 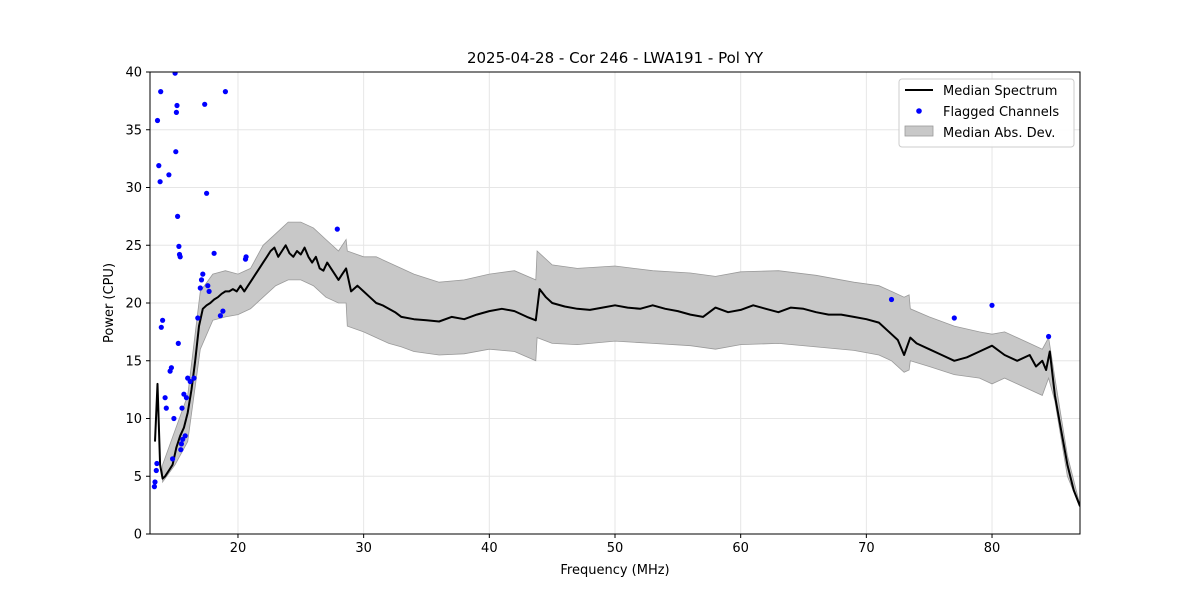 I want to click on y-tick-label: 5, so click(x=138, y=477).